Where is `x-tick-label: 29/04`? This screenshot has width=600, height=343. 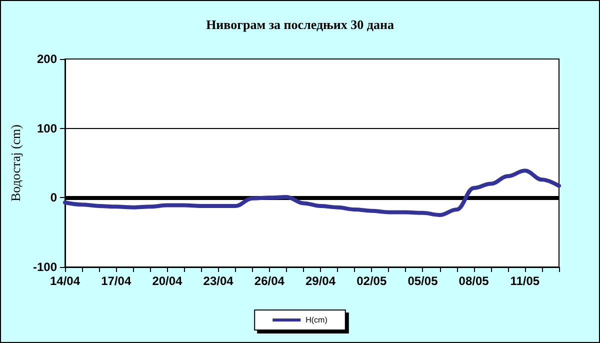 x-tick-label: 29/04 is located at coordinates (321, 281).